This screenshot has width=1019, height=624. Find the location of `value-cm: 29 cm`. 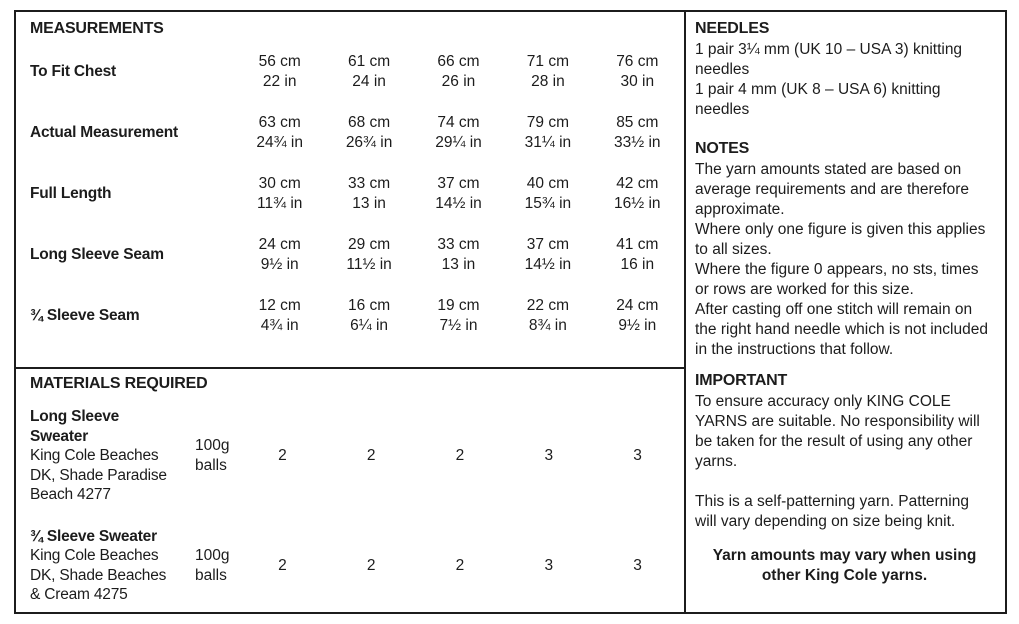

value-cm: 29 cm is located at coordinates (369, 244).